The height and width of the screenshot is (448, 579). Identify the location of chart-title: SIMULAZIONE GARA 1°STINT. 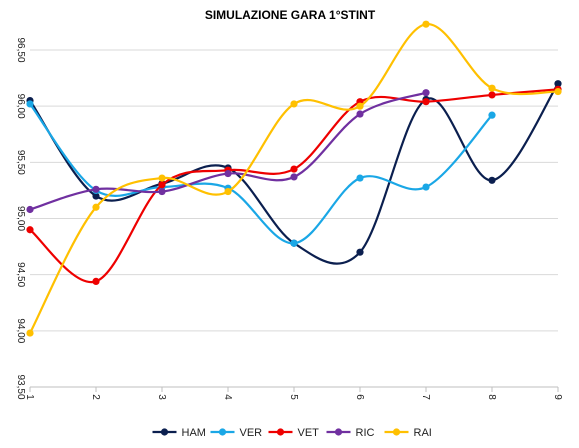
(290, 15).